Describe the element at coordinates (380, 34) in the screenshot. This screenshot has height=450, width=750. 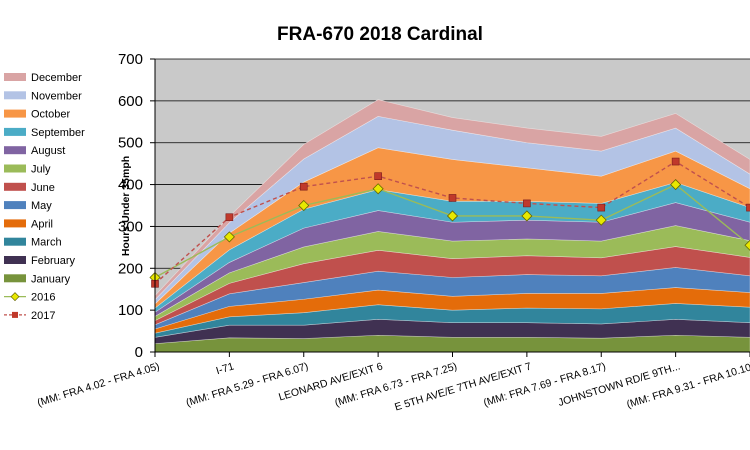
I see `chart-title: FRA-670 2018 Cardinal` at that location.